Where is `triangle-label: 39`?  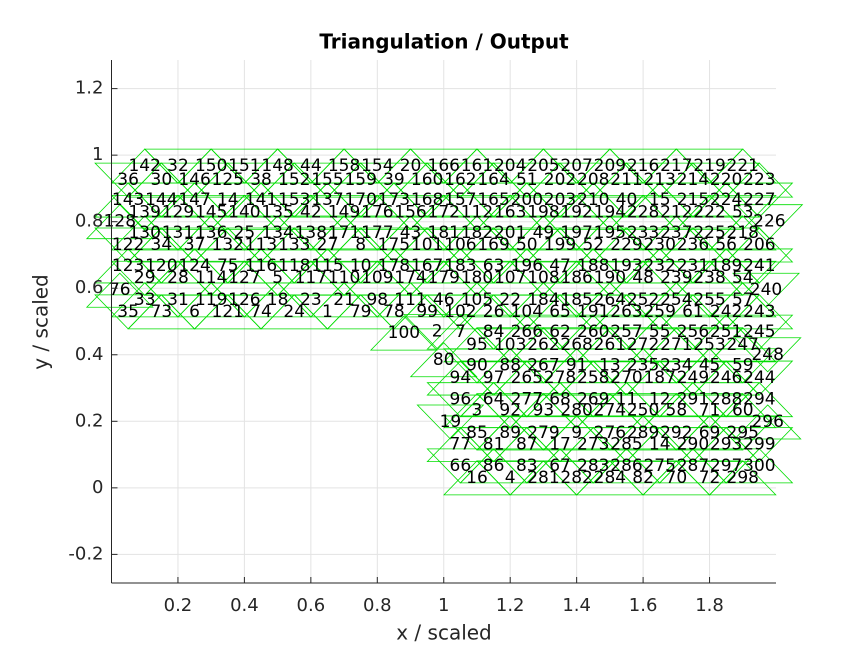 triangle-label: 39 is located at coordinates (394, 180).